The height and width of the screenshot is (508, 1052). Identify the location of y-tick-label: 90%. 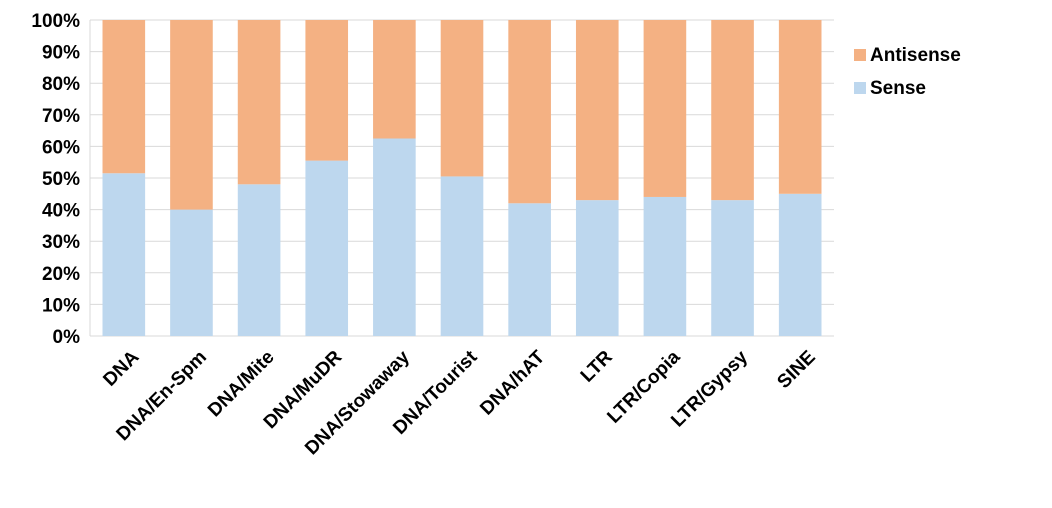
(61, 53).